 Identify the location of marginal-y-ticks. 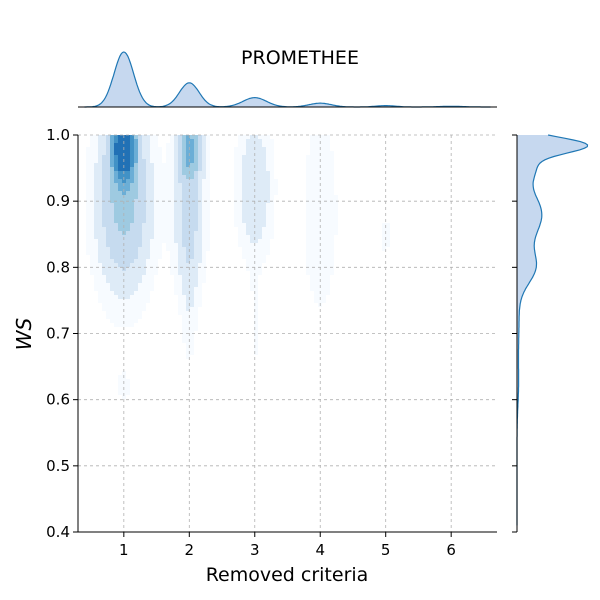
(514, 333).